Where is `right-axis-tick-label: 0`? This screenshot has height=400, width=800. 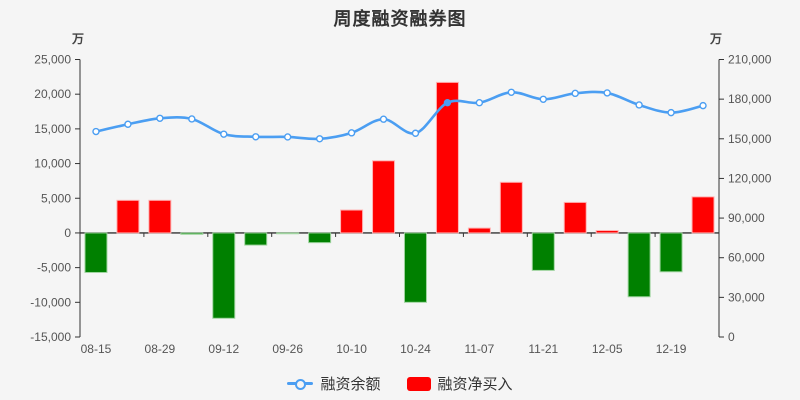
right-axis-tick-label: 0 is located at coordinates (731, 337).